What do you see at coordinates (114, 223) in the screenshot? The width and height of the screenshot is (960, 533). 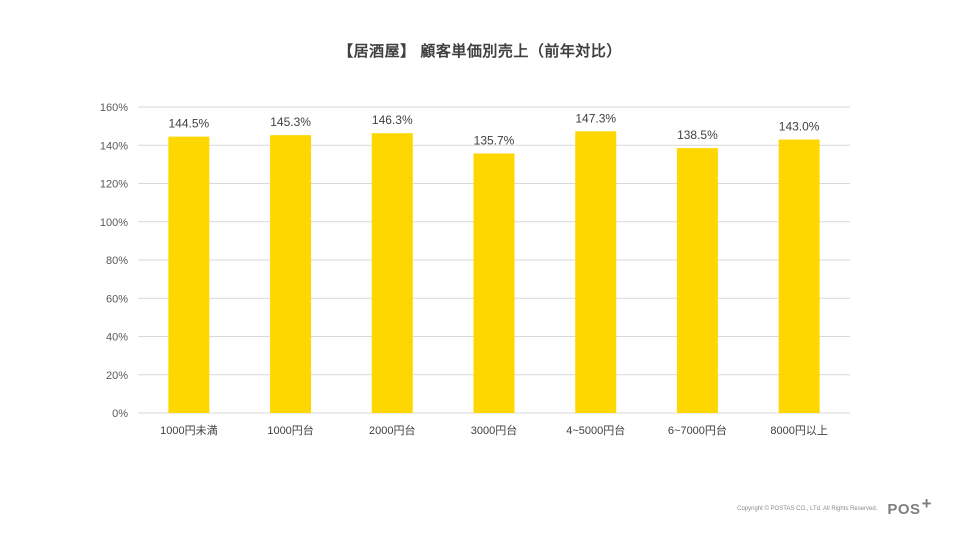 I see `y-tick-label: 100%` at bounding box center [114, 223].